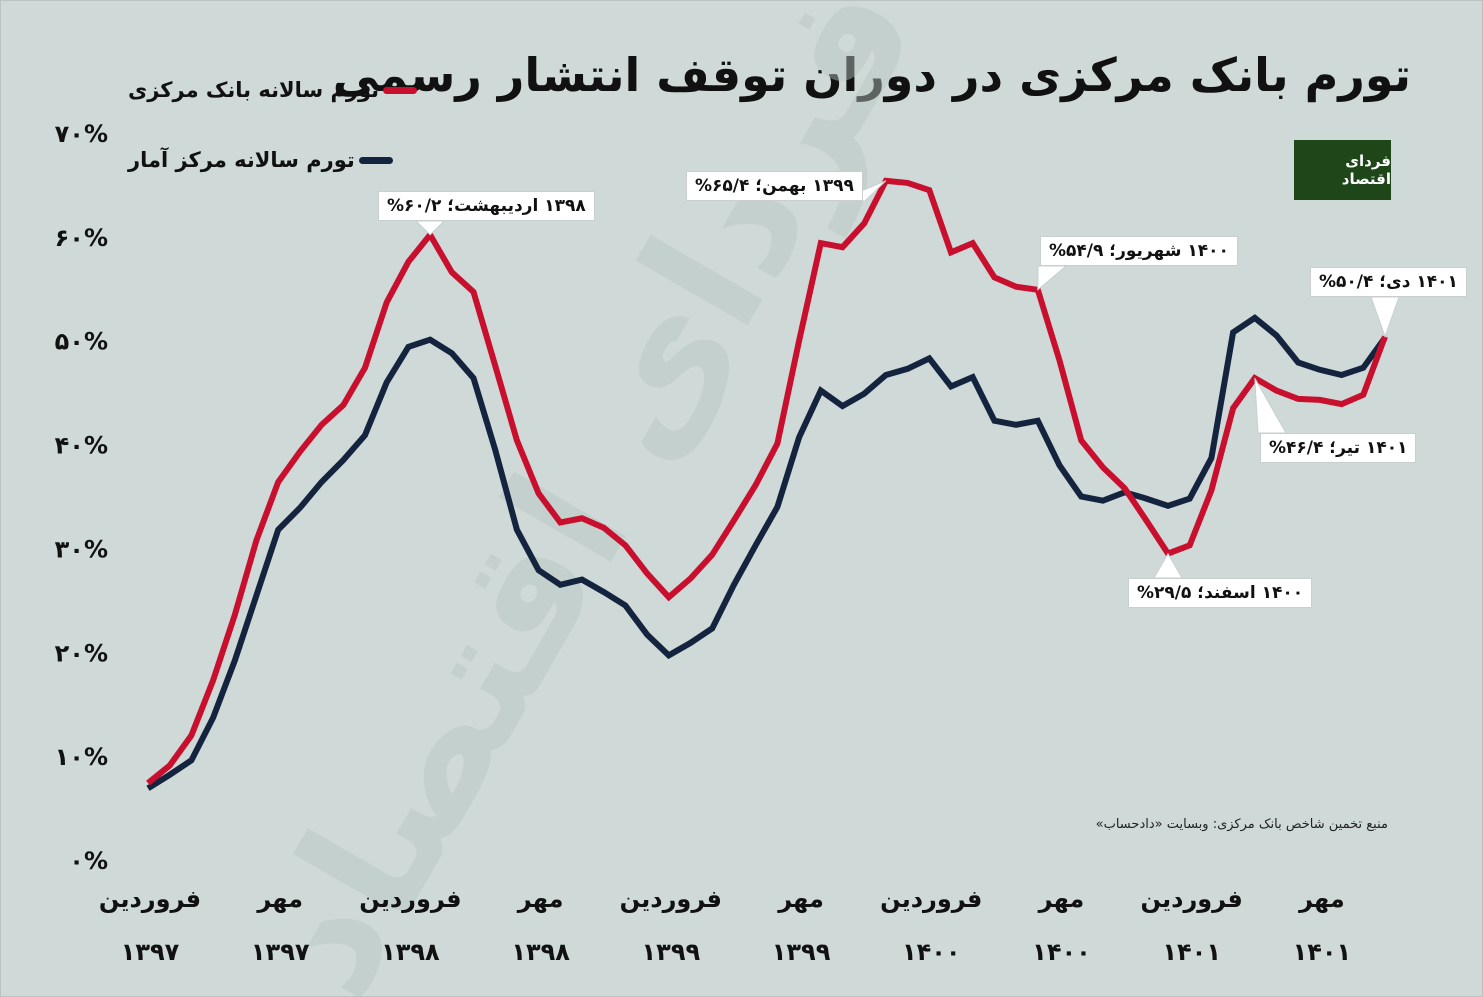  I want to click on publisher-logo: فردای اقتصاد, so click(1342, 170).